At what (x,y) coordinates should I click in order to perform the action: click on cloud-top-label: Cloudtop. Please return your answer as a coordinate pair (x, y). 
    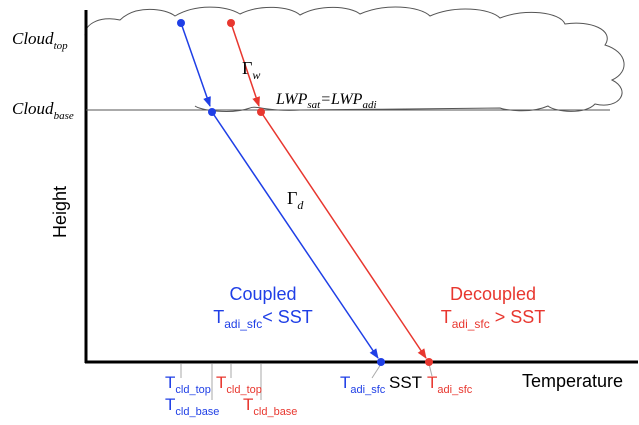
    Looking at the image, I should click on (40, 40).